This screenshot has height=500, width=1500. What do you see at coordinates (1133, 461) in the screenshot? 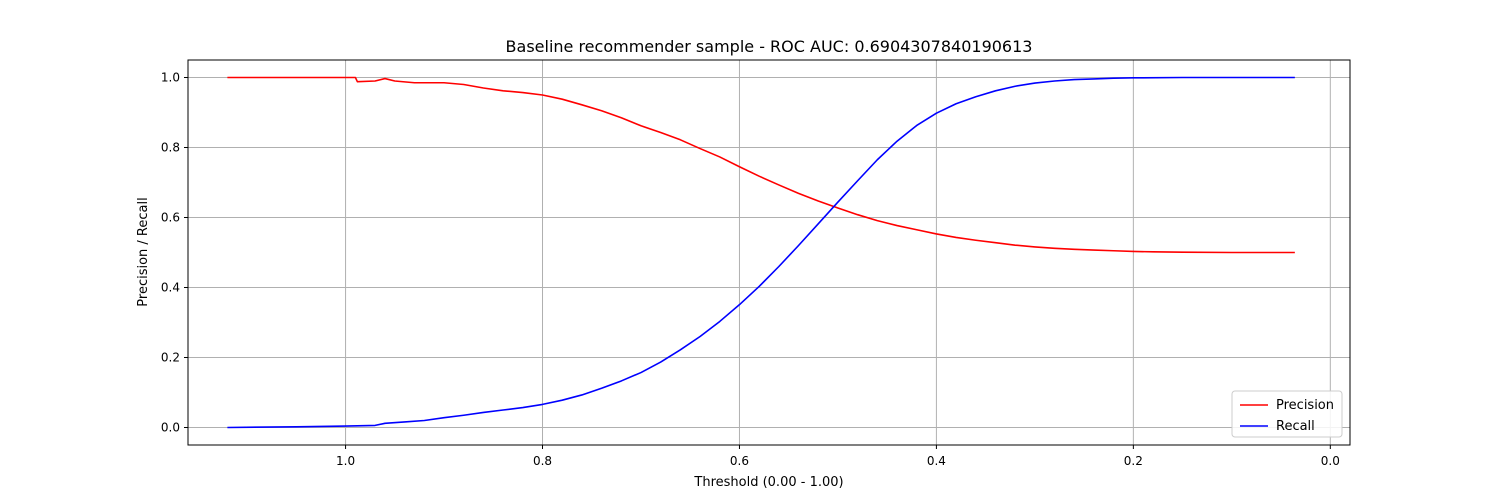
I see `x-tick-label: 0.2` at bounding box center [1133, 461].